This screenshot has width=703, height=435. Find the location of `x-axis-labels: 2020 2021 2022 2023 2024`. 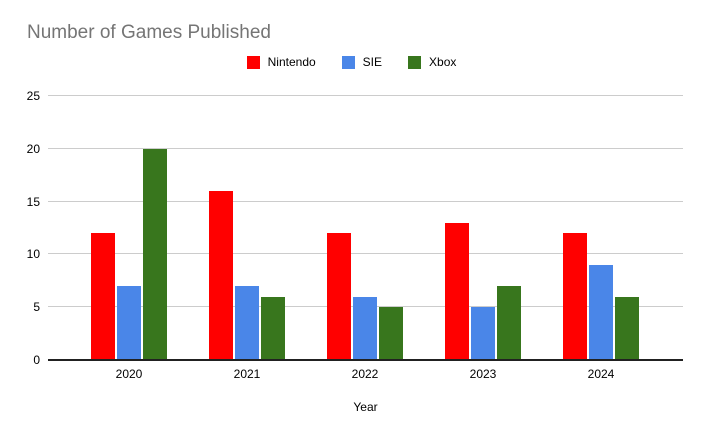

x-axis-labels: 2020 2021 2022 2023 2024 is located at coordinates (365, 374).